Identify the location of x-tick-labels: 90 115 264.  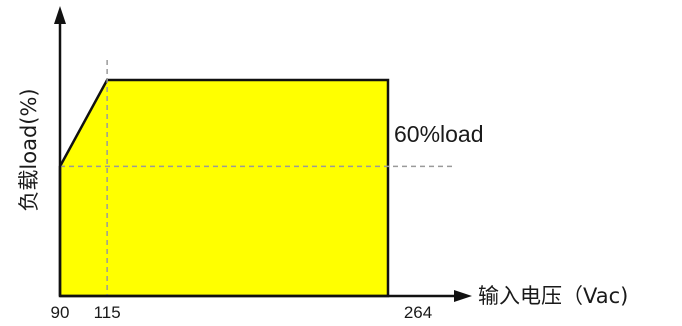
(242, 312).